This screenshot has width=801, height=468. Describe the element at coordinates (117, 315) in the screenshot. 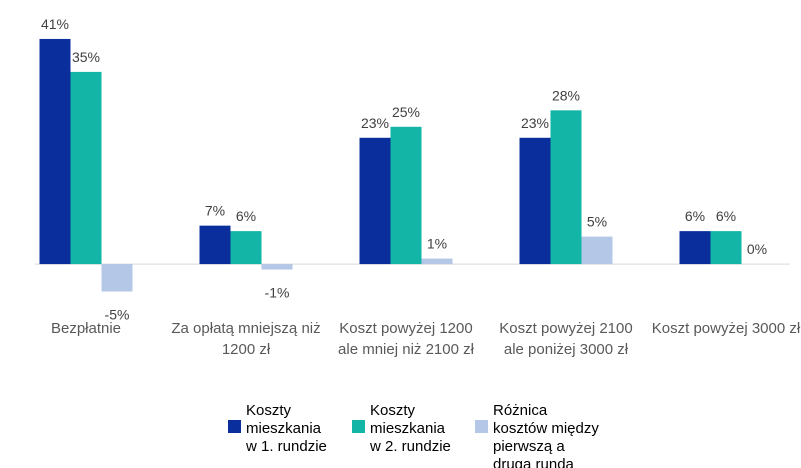

I see `value-label: -5%` at that location.